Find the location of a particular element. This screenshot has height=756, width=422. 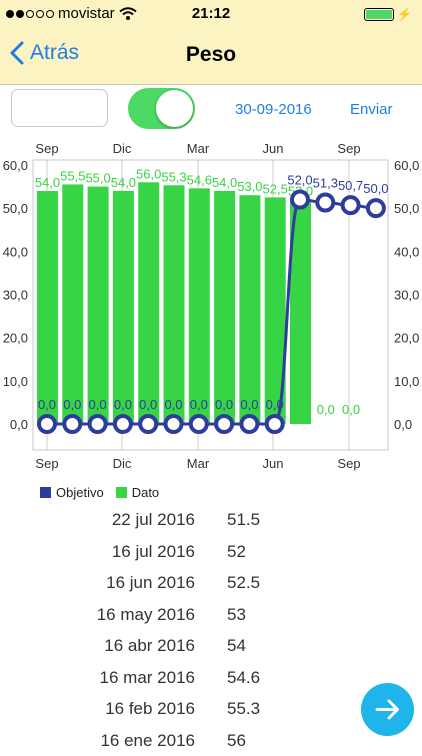

chevron-left-icon is located at coordinates (17, 53).